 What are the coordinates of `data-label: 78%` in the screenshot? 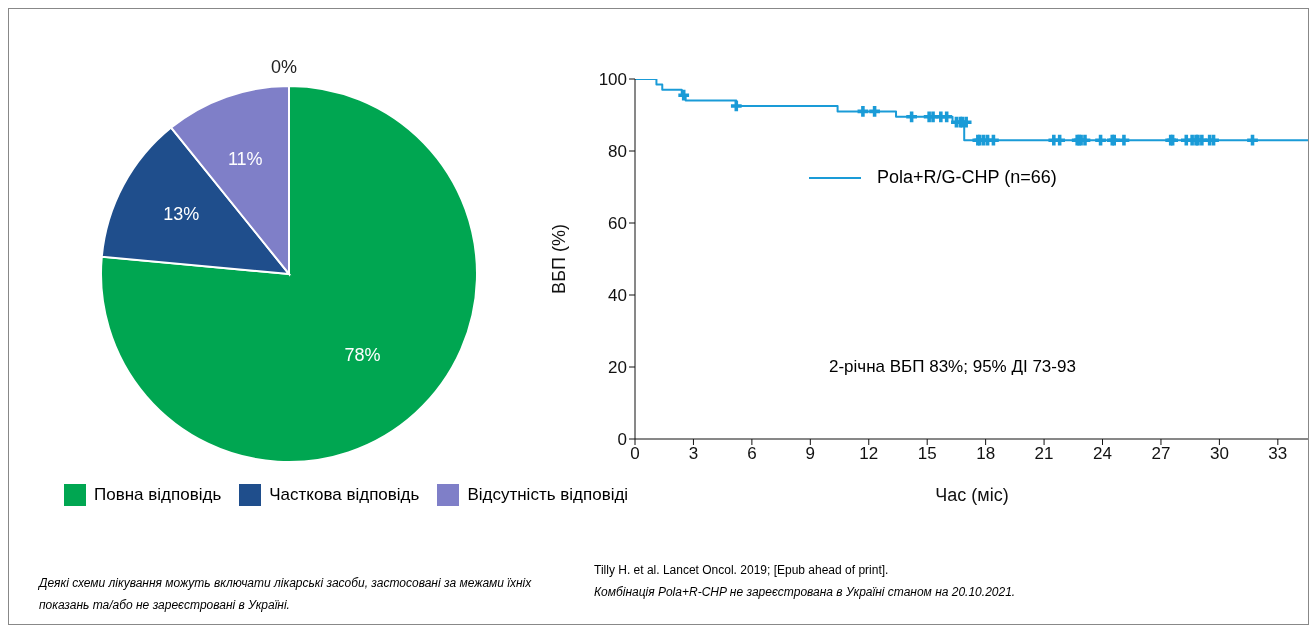 It's located at (362, 355).